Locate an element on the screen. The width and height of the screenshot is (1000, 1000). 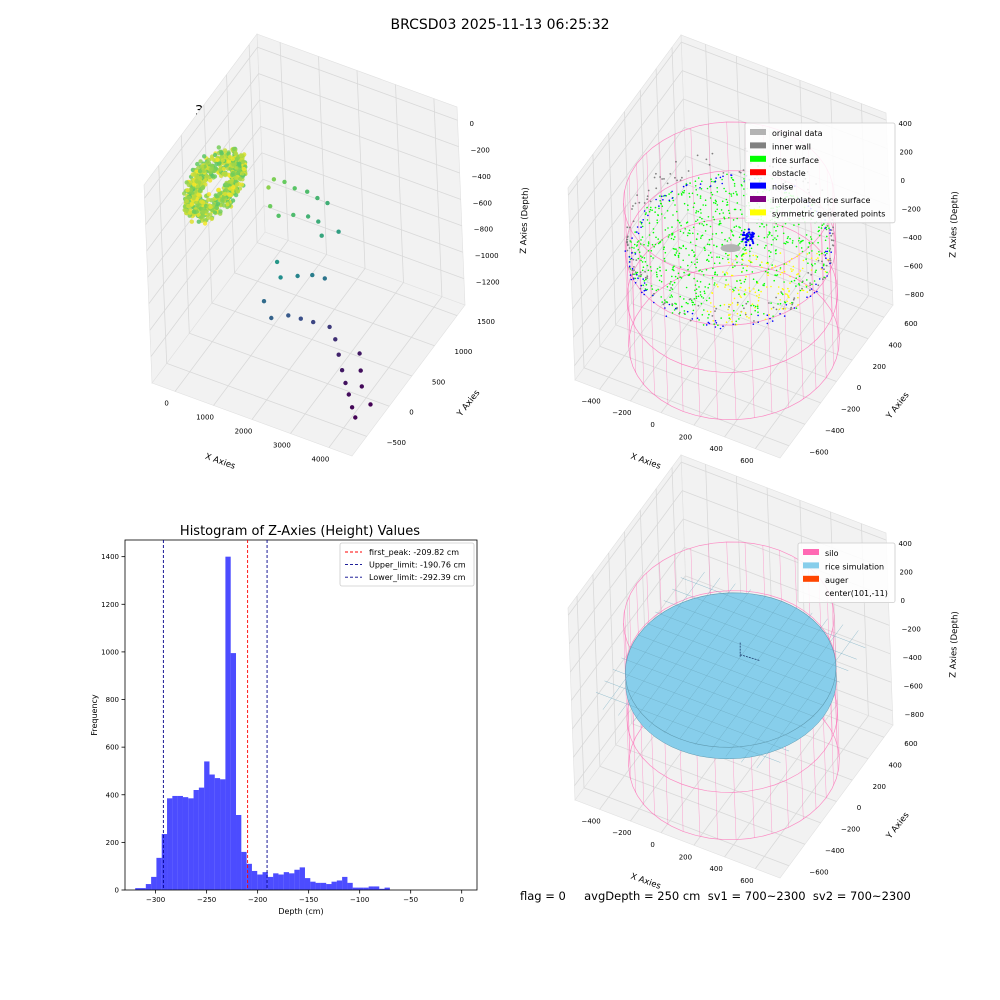
z-tick-label: −400 is located at coordinates (481, 177).